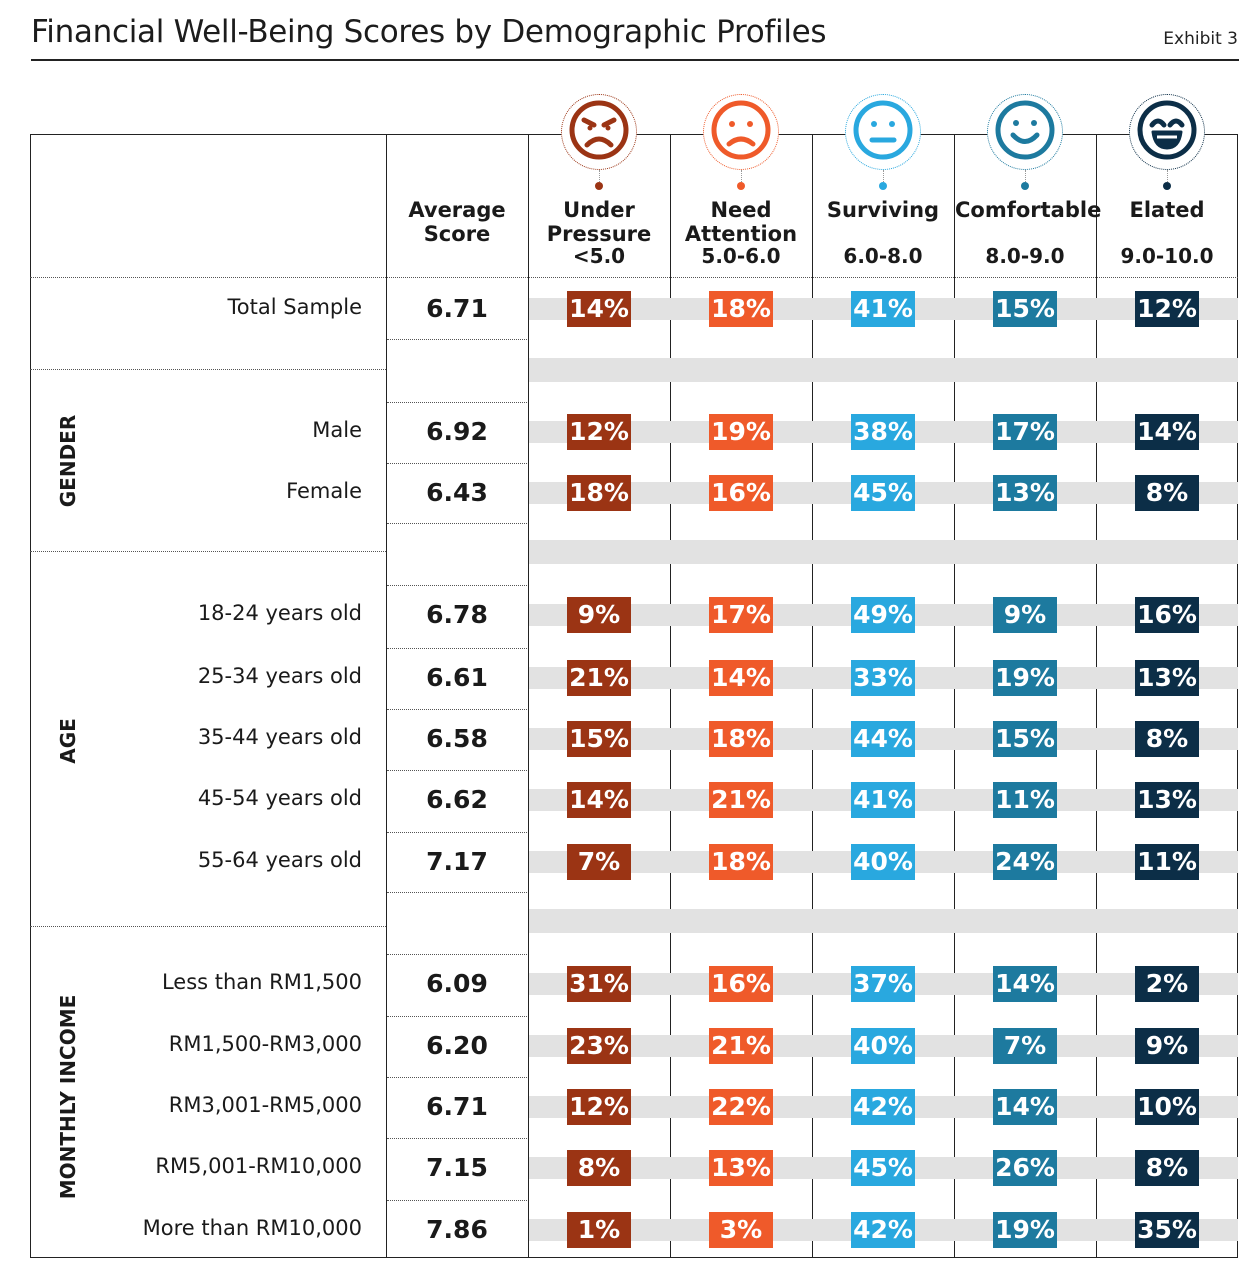  Describe the element at coordinates (279, 860) in the screenshot. I see `row-label: 55-64 years old` at that location.